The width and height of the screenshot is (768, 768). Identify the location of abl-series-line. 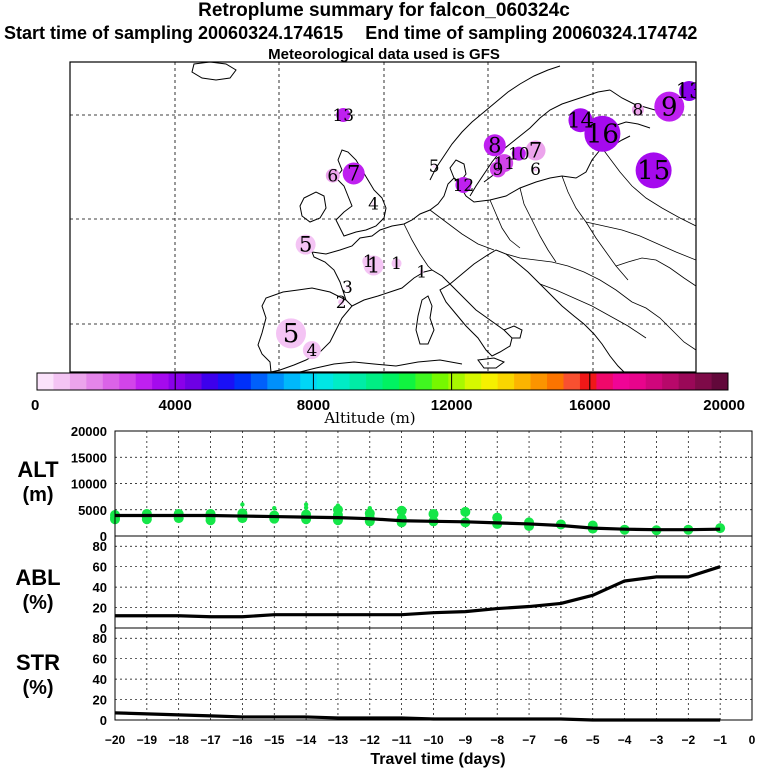
(418, 592).